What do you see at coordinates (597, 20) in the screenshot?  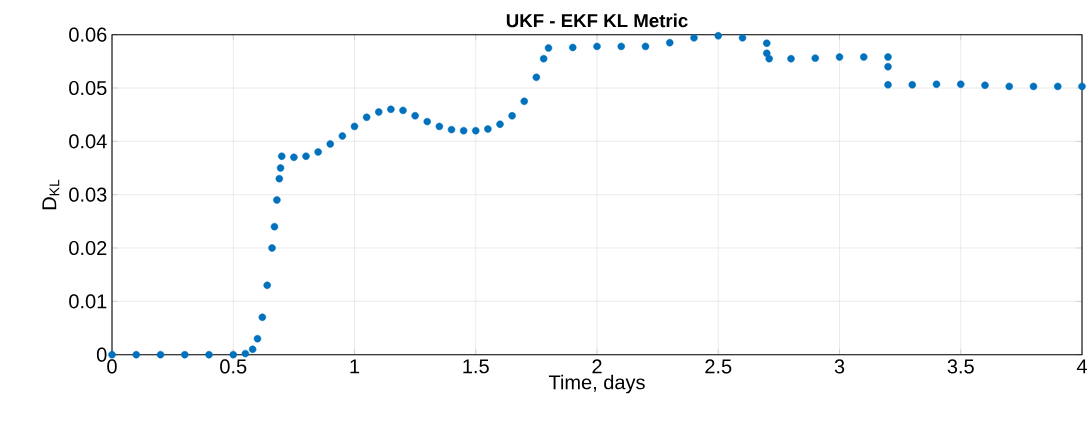 I see `chart-title: UKF - EKF KL Metric` at bounding box center [597, 20].